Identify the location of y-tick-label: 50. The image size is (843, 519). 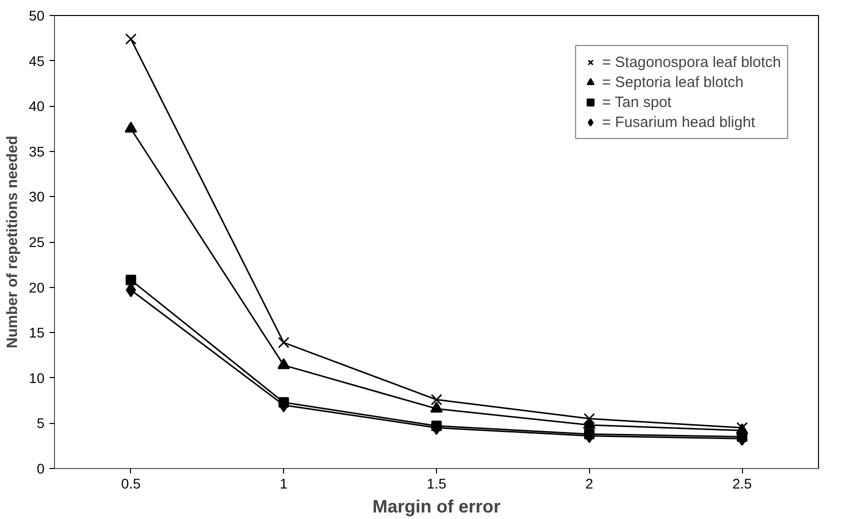
(36, 16).